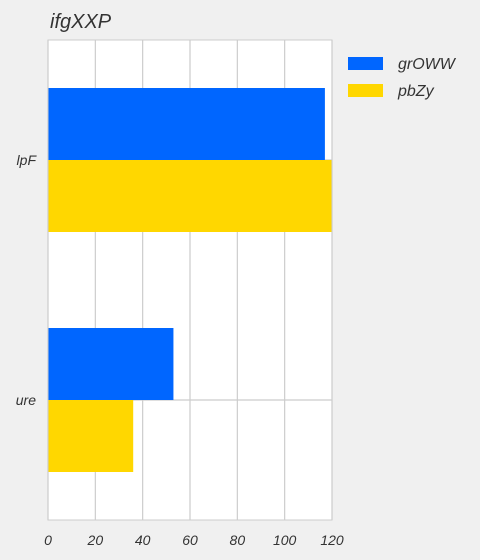 This screenshot has width=480, height=560. I want to click on bar-grOWW-ure, so click(111, 364).